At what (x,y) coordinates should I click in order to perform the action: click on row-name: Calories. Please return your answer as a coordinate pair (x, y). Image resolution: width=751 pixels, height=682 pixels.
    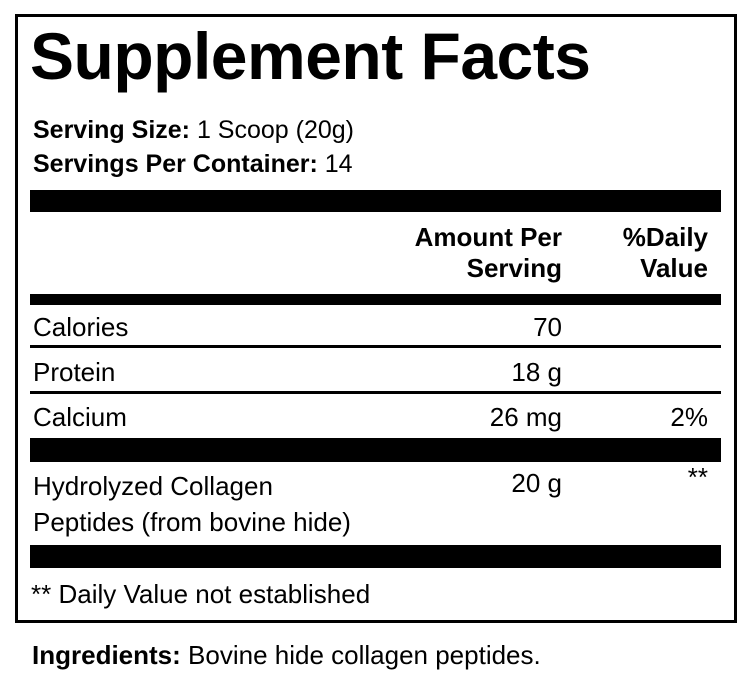
    Looking at the image, I should click on (81, 327).